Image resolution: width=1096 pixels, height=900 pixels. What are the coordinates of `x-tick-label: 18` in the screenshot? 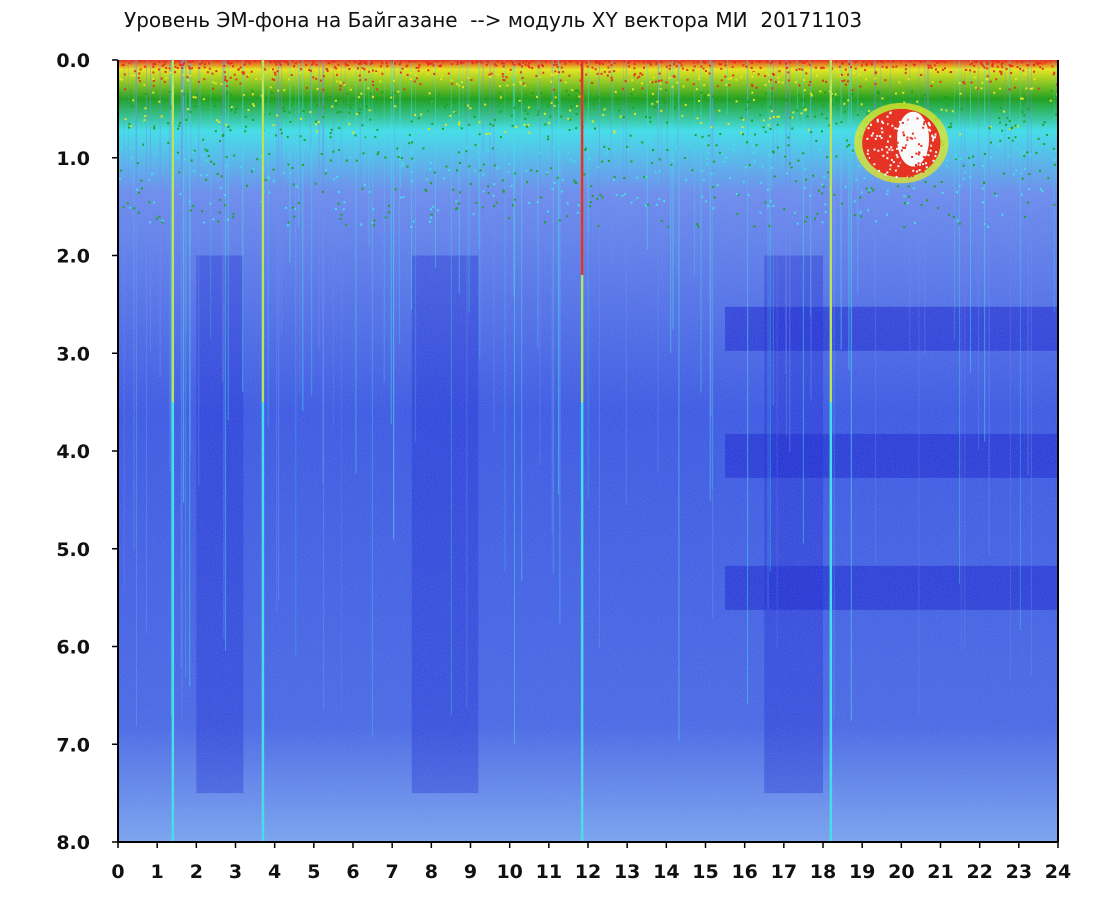 It's located at (823, 872).